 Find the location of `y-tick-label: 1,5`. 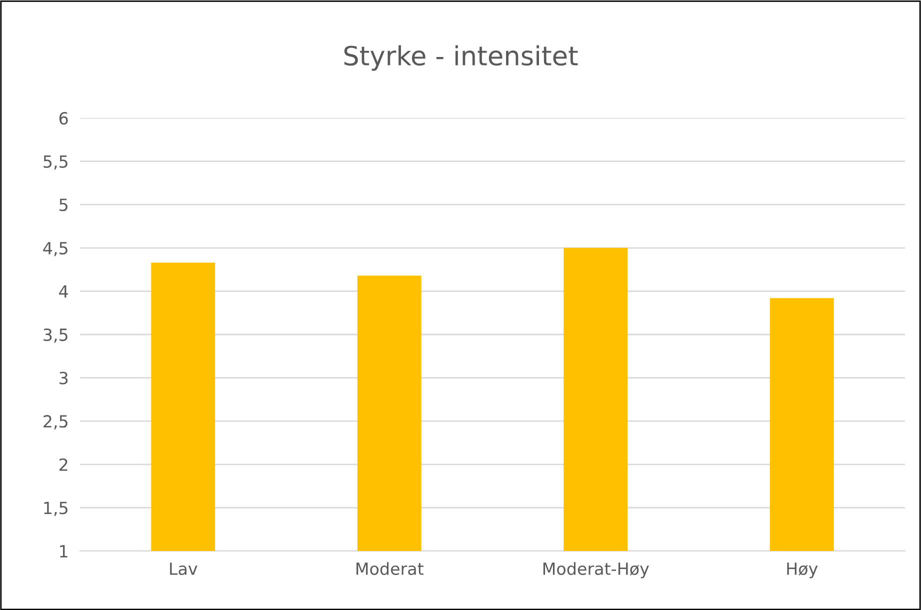

y-tick-label: 1,5 is located at coordinates (56, 509).